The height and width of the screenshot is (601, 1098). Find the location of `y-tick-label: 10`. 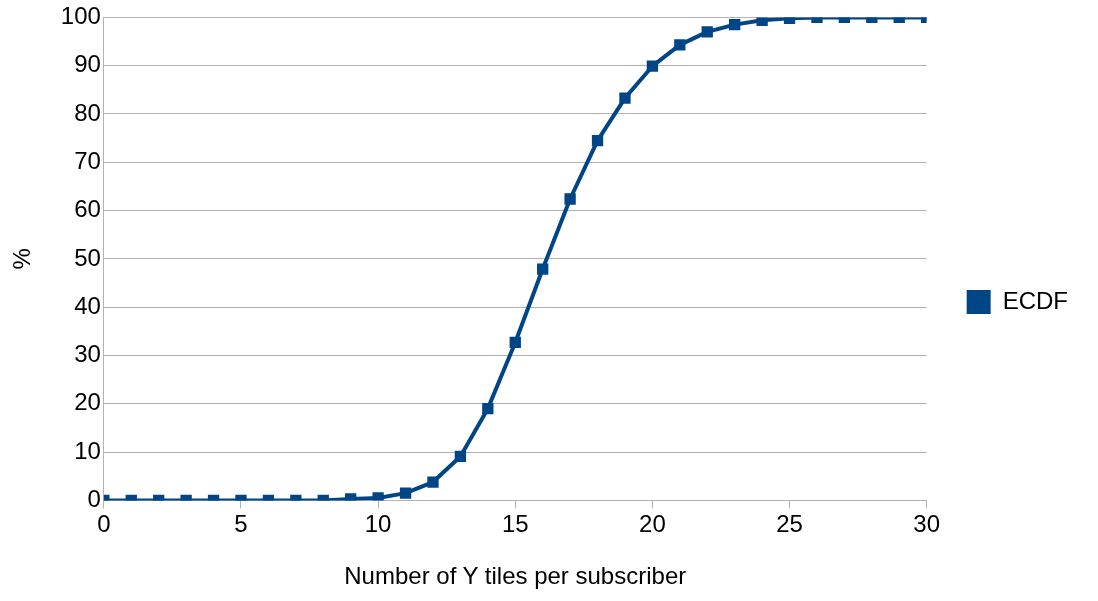

y-tick-label: 10 is located at coordinates (87, 450).